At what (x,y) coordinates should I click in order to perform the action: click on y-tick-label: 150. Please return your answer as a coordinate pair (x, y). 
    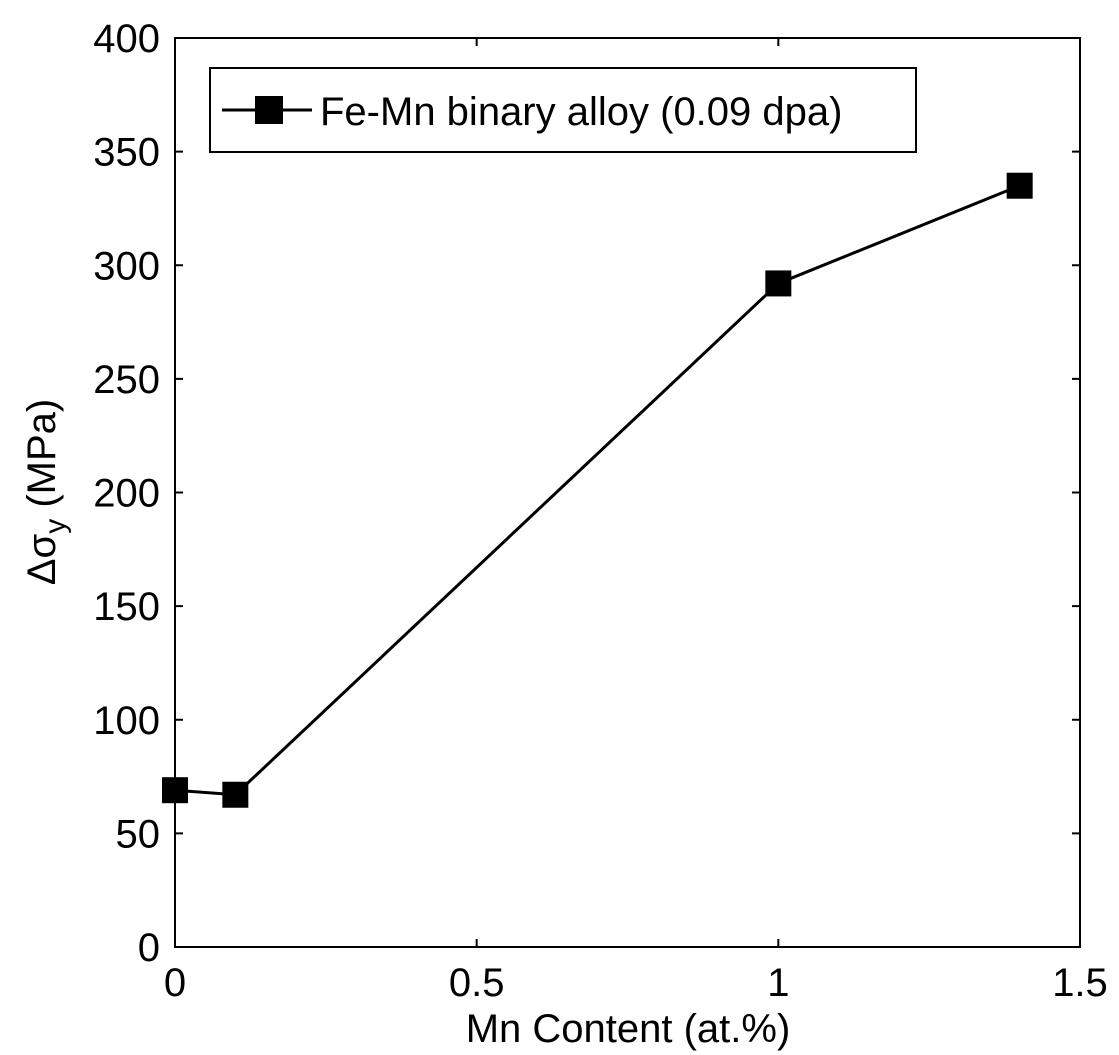
    Looking at the image, I should click on (126, 607).